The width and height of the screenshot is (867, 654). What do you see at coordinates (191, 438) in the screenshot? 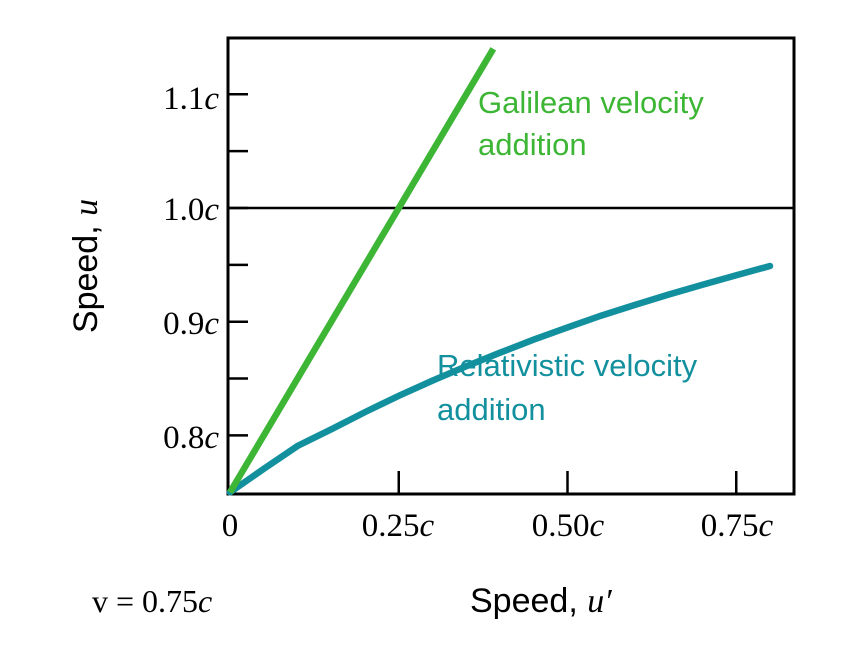
I see `y-tick-label-0-8: 0.8c` at bounding box center [191, 438].